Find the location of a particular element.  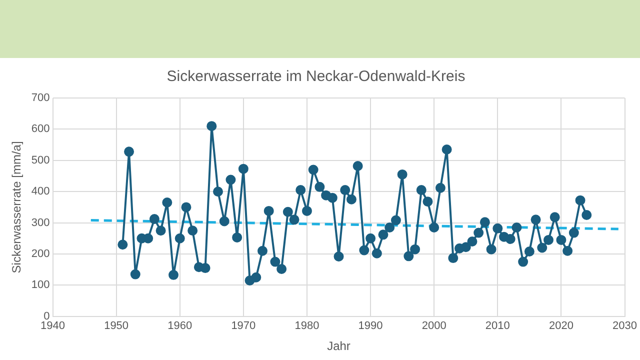

x-tick-label: 1960 is located at coordinates (180, 326).